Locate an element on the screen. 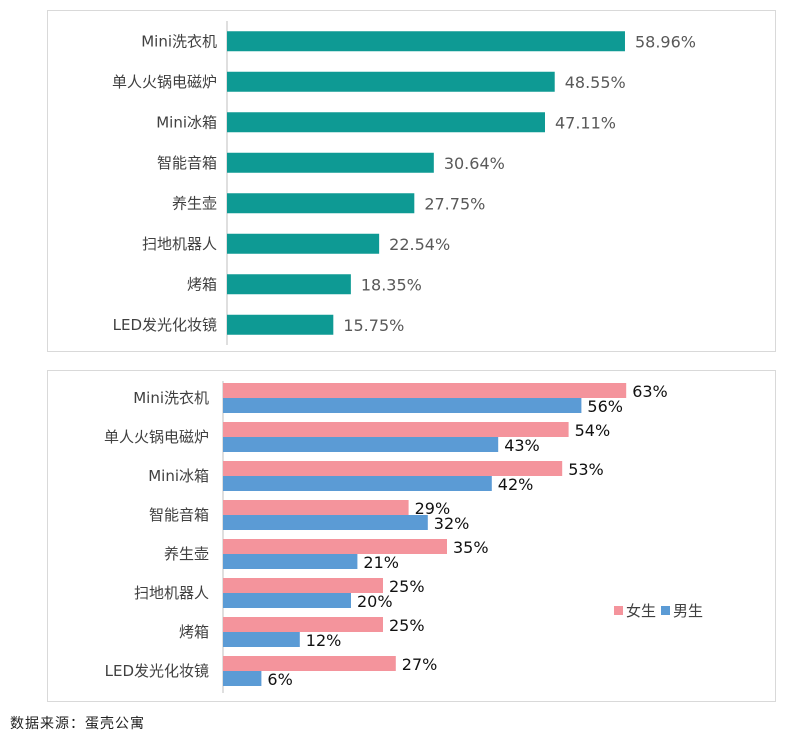 This screenshot has width=800, height=748. legend-label-male: 男生 is located at coordinates (688, 611).